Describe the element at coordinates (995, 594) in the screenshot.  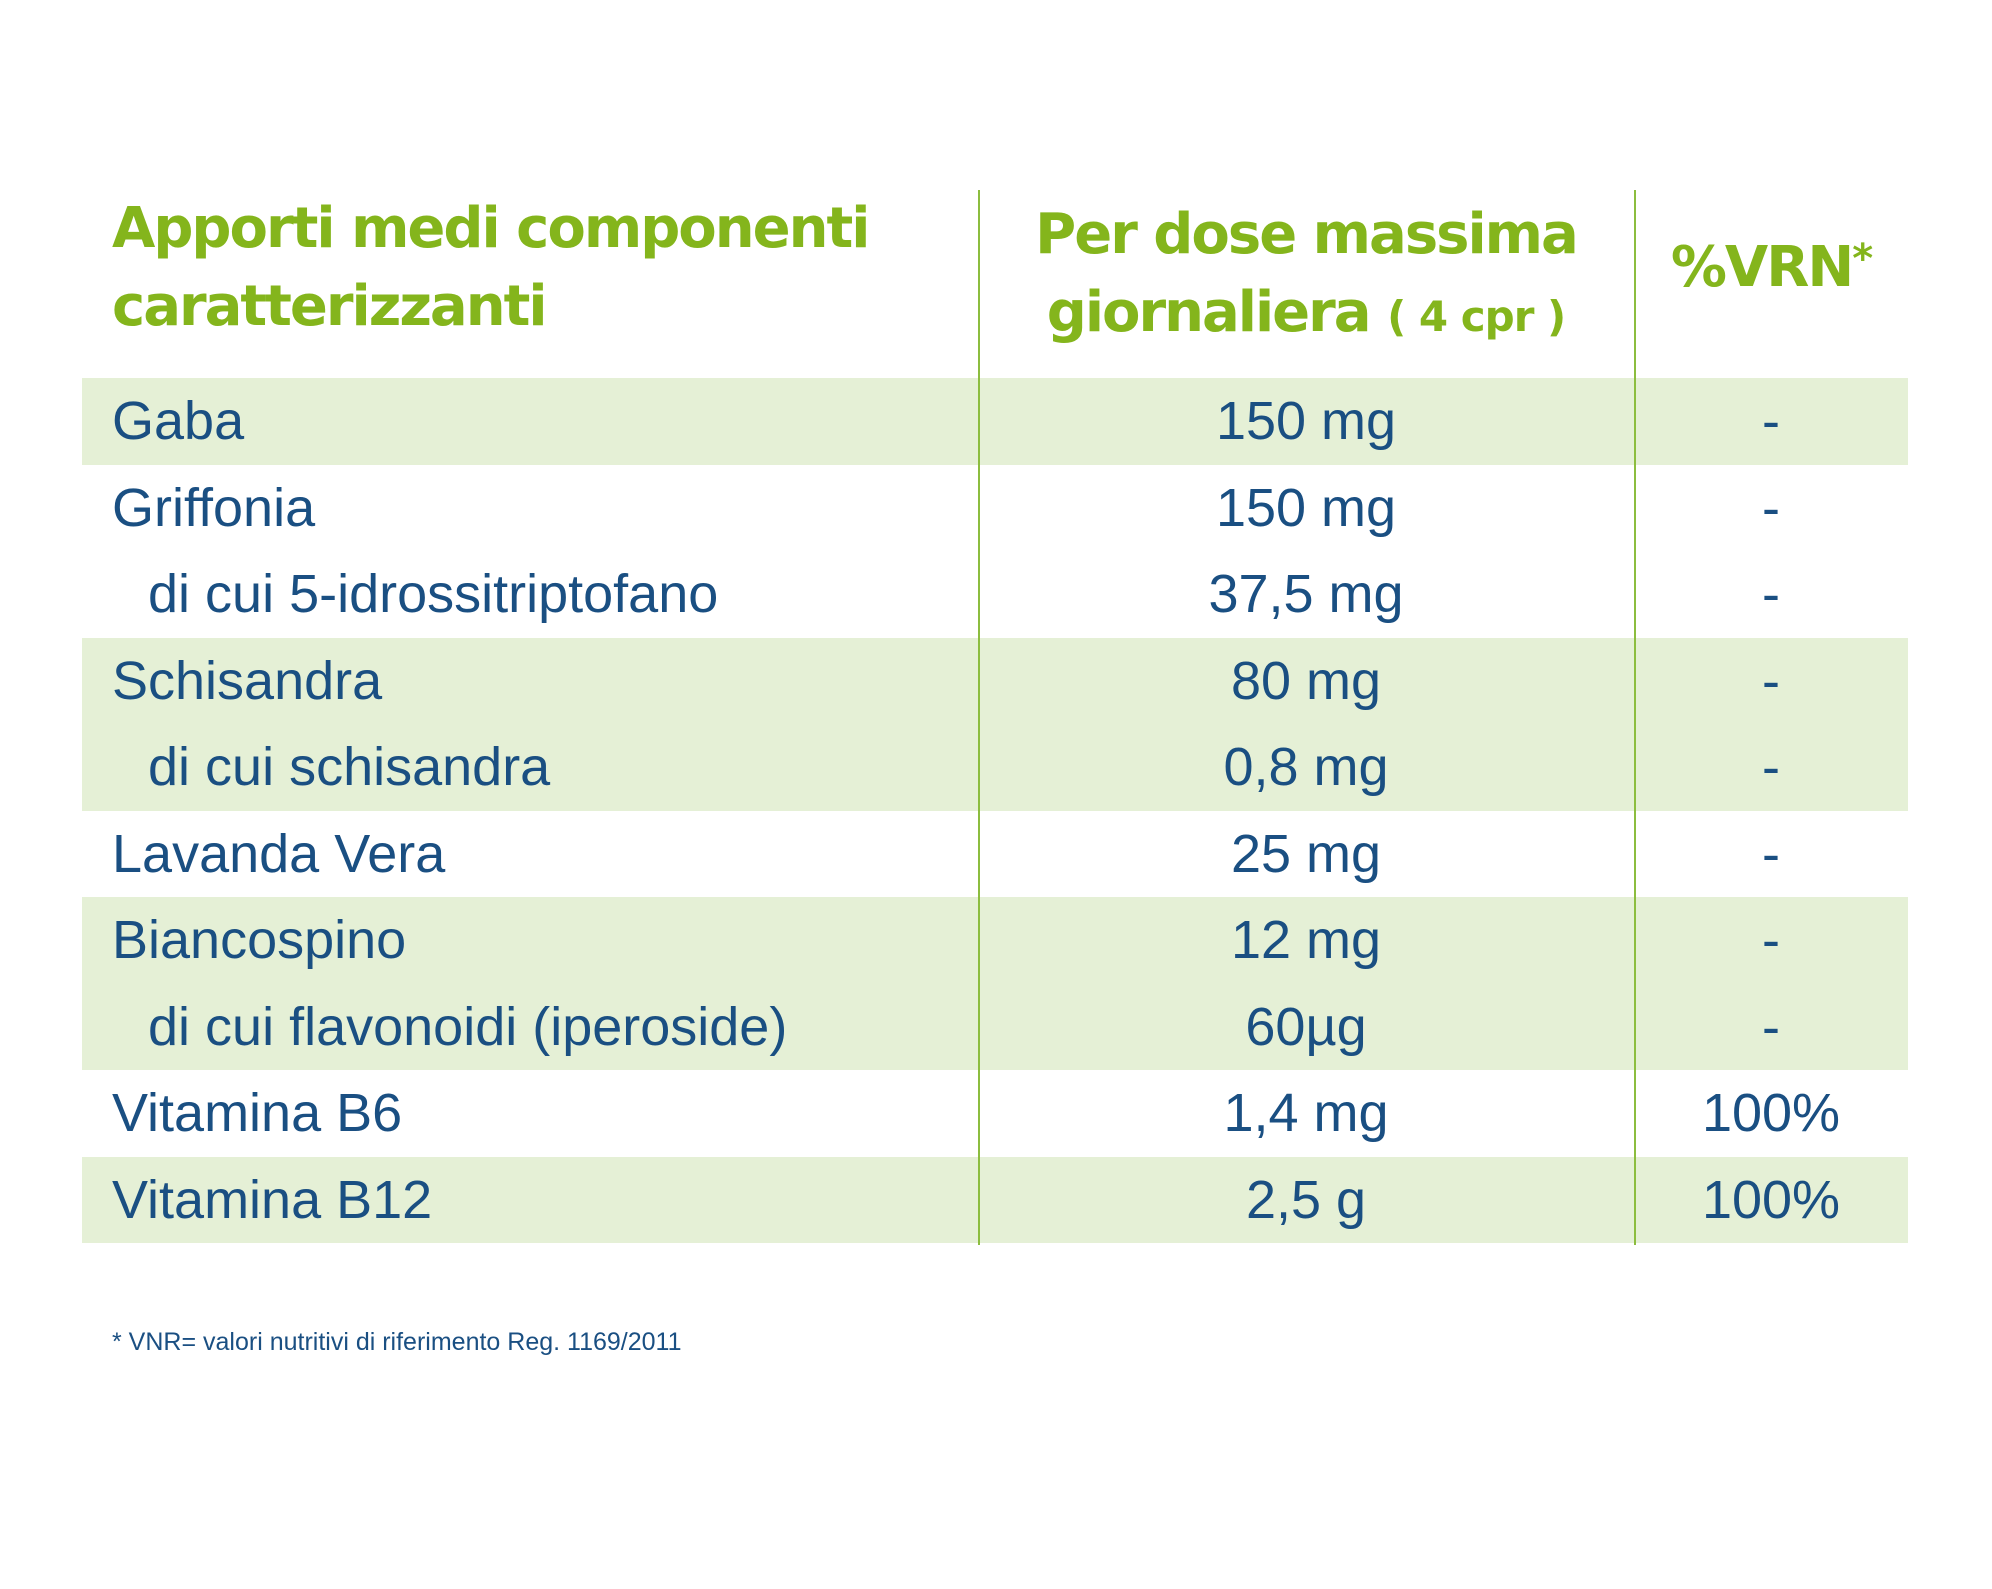
I see `table-row: di cui 5-idrossitriptofano 37,5 mg -` at that location.